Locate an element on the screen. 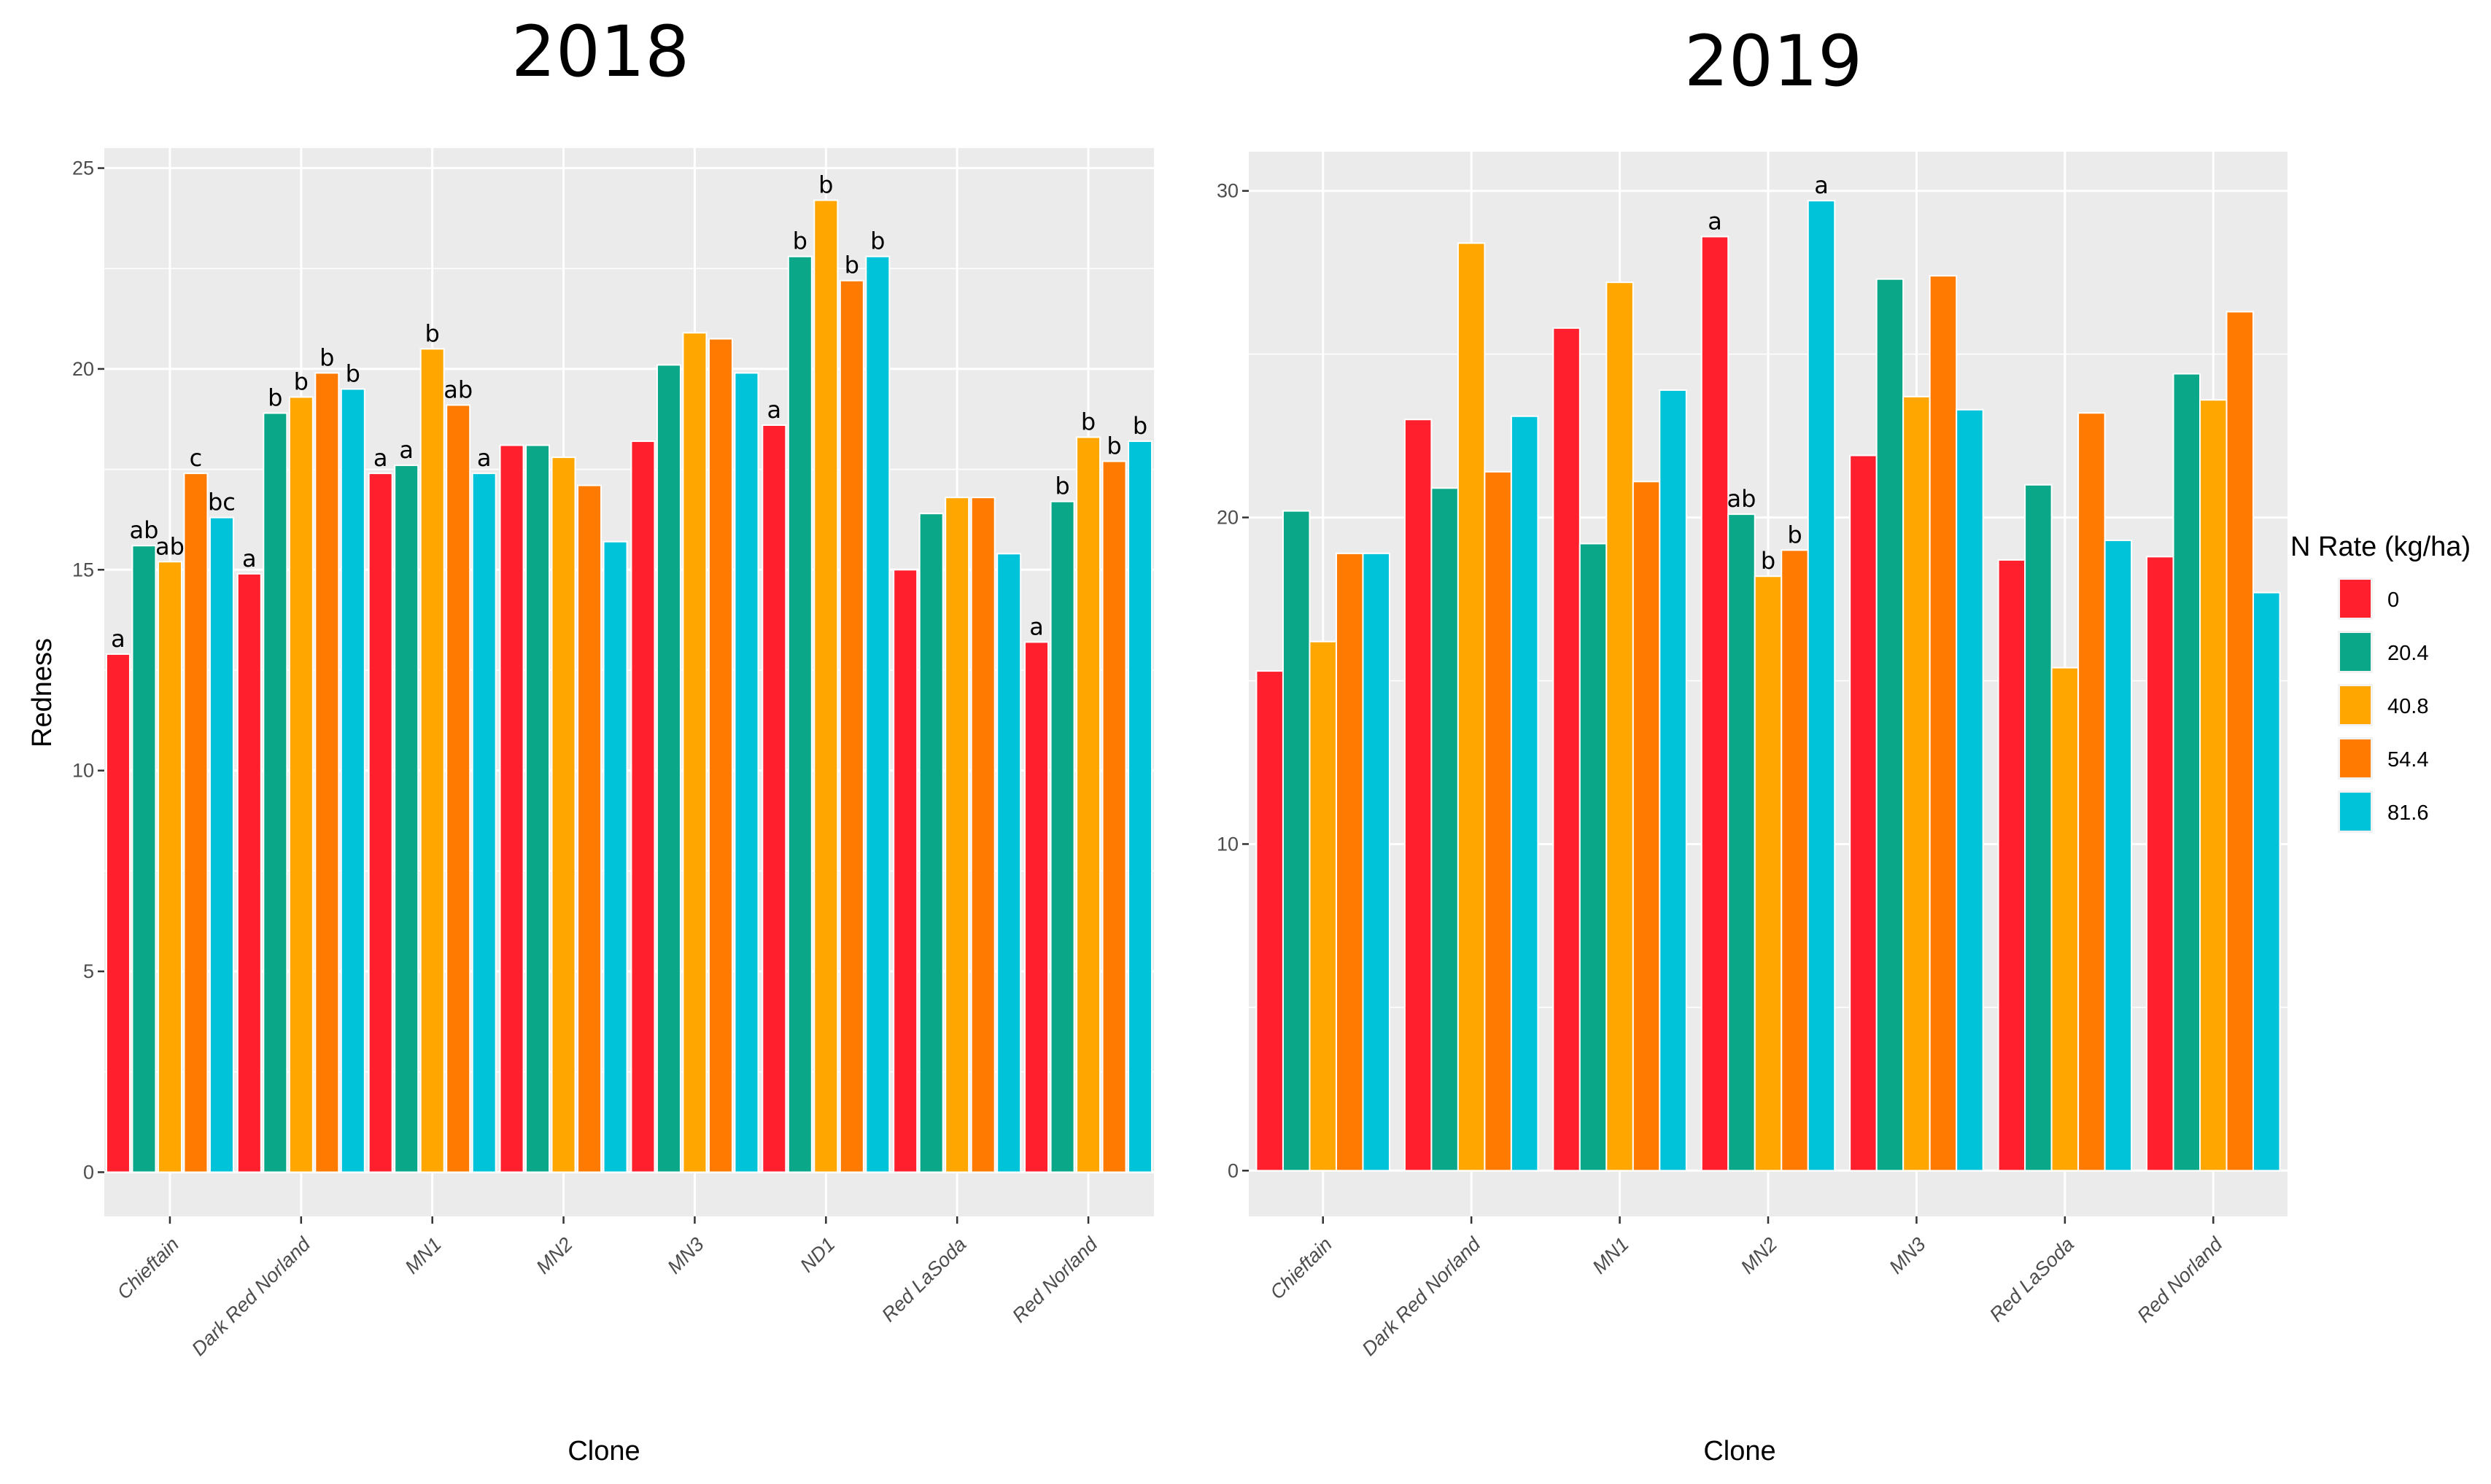  y-tick-label: 25 is located at coordinates (83, 168).